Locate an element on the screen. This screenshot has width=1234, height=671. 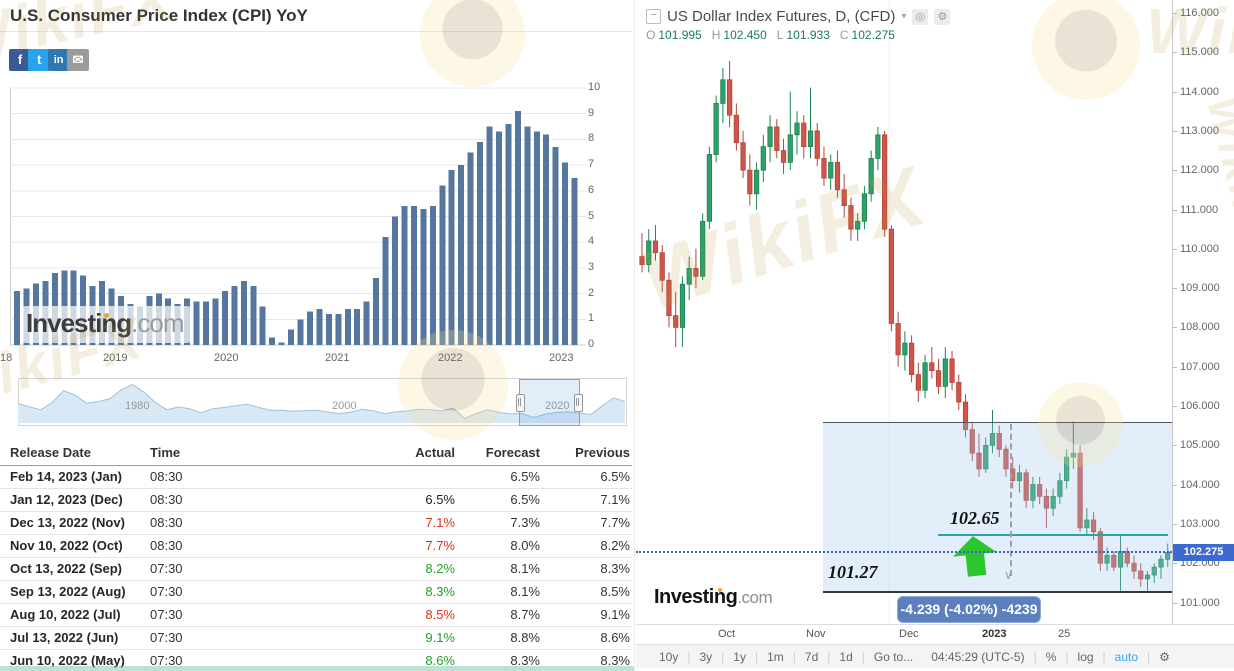
toolbar-button-04-45-29-utc-5-: 04:45:29 (UTC-5) is located at coordinates (978, 656).